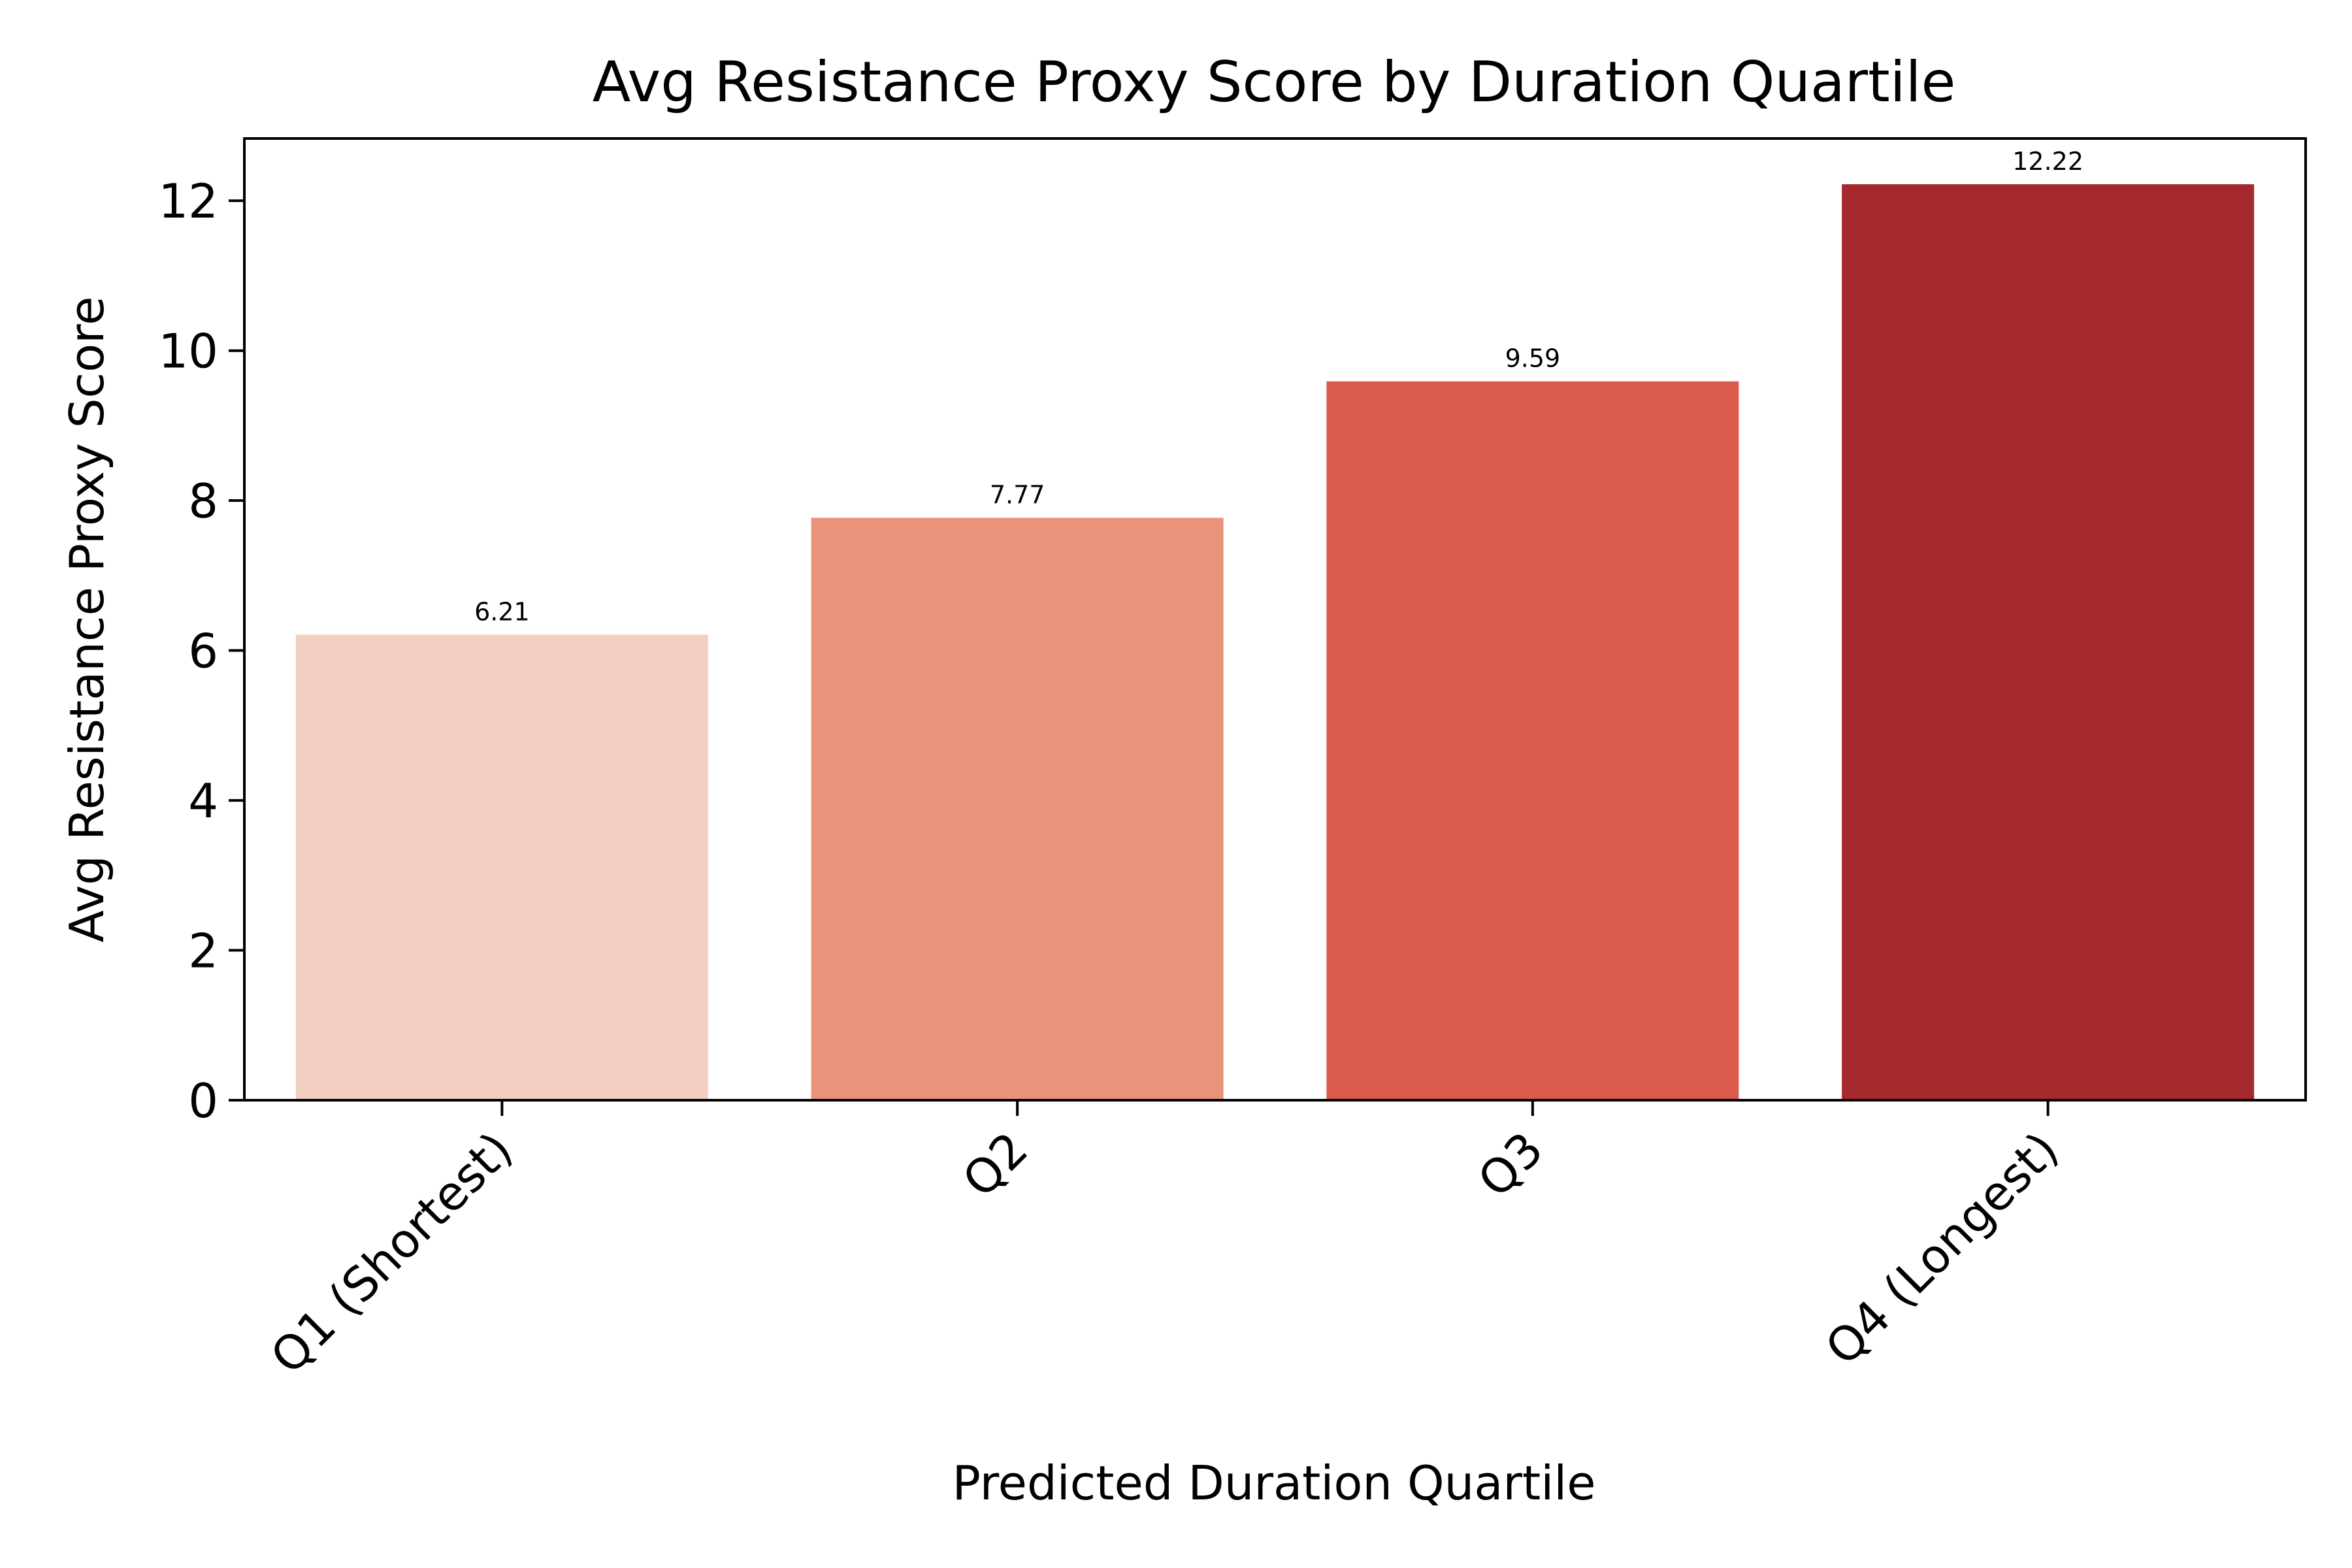 This screenshot has height=1568, width=2352. Describe the element at coordinates (203, 1100) in the screenshot. I see `y-tick-label: 0` at that location.